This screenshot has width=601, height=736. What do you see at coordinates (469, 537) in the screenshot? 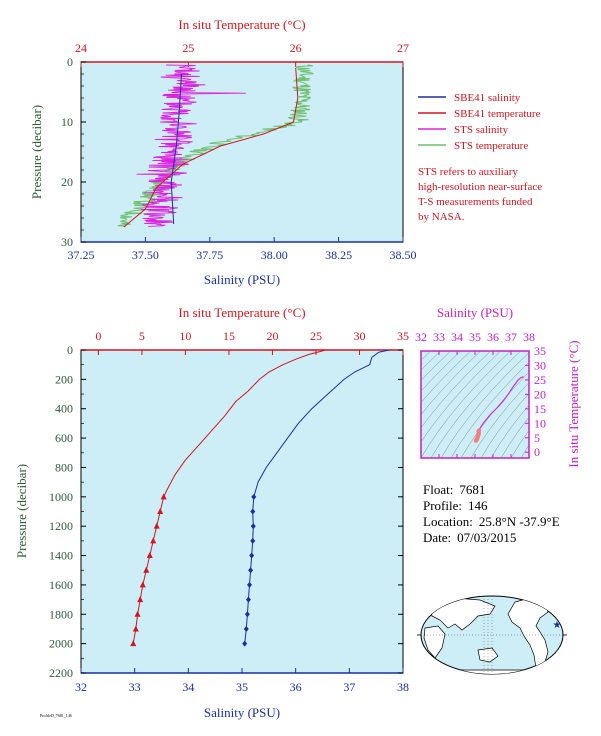
I see `svg-text:Date:07/03/2015: Date: 07/03/2015` at bounding box center [469, 537].